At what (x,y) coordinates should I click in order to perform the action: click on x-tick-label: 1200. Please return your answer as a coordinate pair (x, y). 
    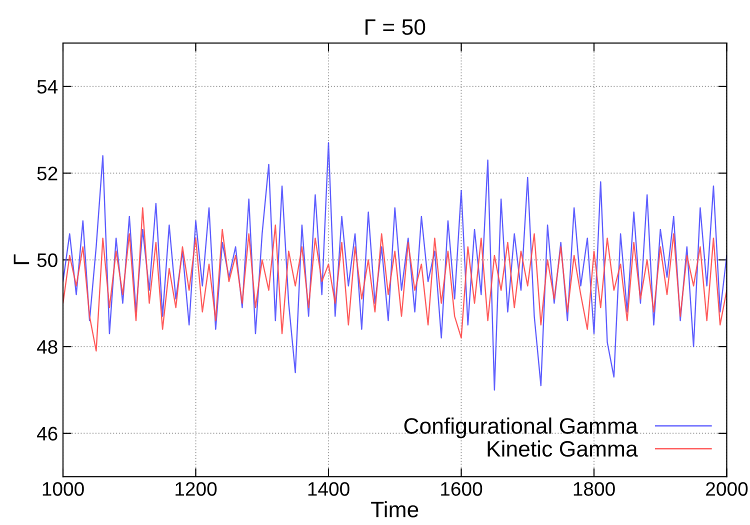
    Looking at the image, I should click on (196, 489).